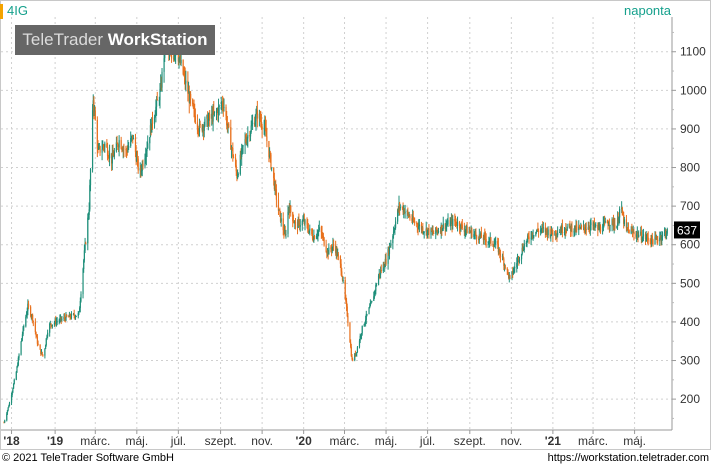  What do you see at coordinates (1, 11) in the screenshot?
I see `symbol-marker` at bounding box center [1, 11].